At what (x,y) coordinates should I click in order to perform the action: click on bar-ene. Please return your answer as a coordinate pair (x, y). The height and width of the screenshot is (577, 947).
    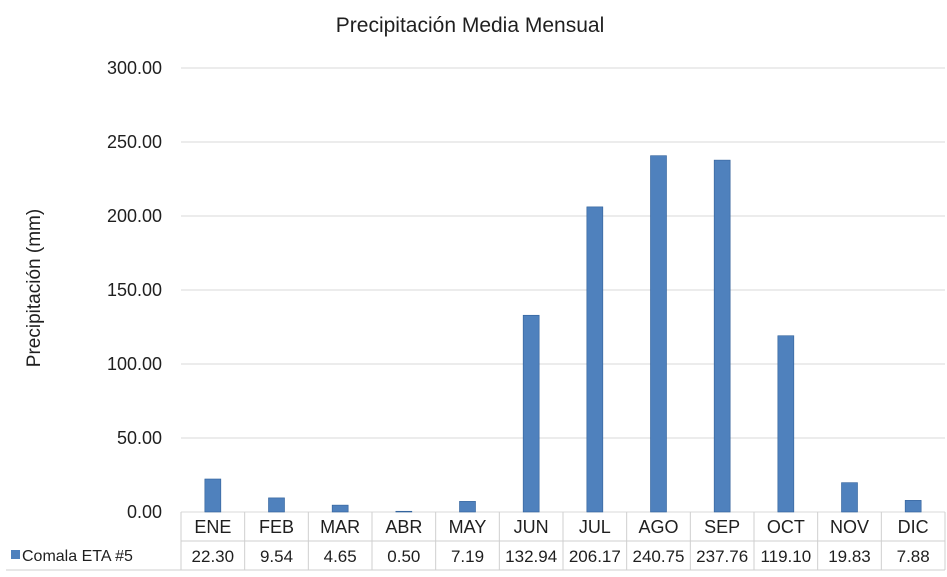
    Looking at the image, I should click on (213, 495).